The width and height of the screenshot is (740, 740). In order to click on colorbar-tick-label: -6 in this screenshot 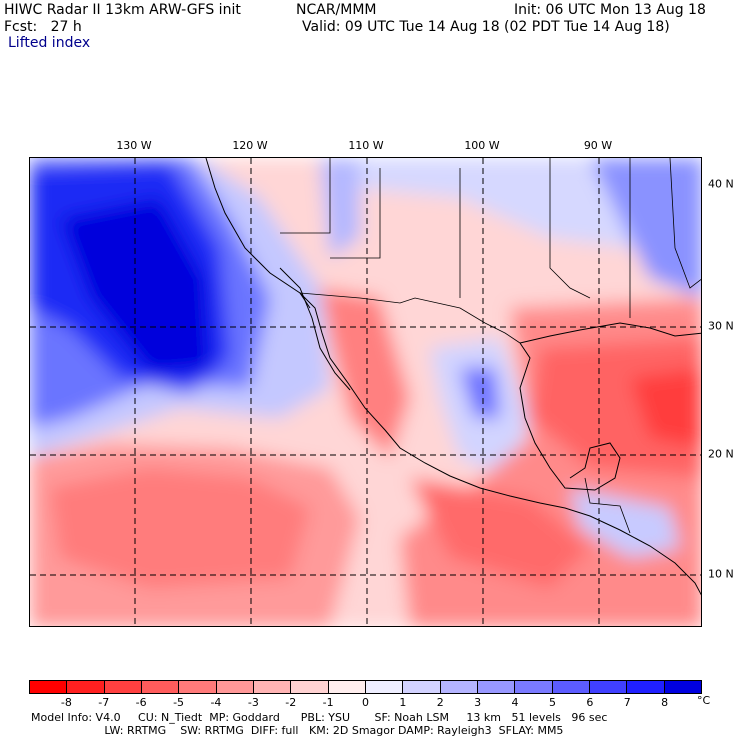, I will do `click(141, 702)`.